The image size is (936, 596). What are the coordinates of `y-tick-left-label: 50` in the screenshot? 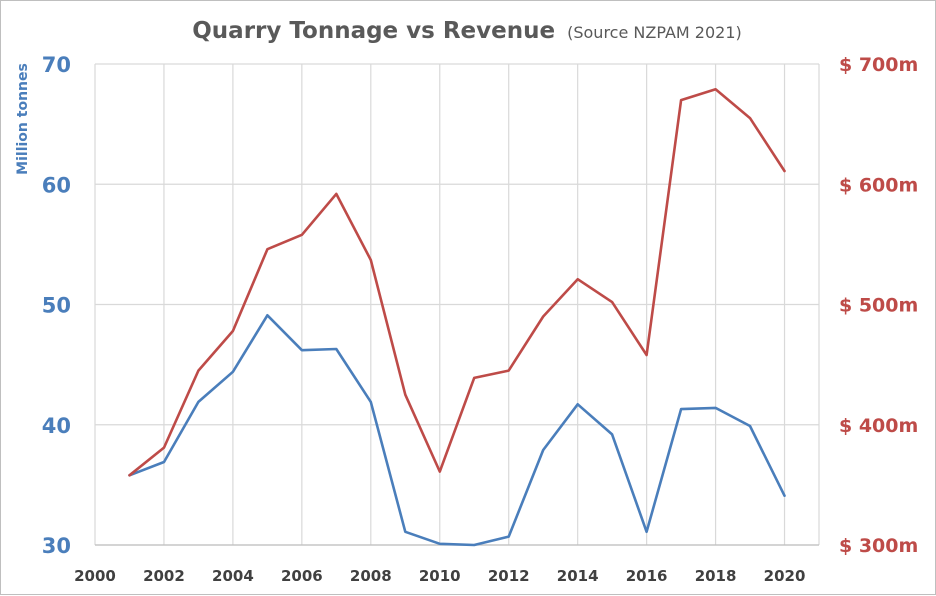 It's located at (56, 306).